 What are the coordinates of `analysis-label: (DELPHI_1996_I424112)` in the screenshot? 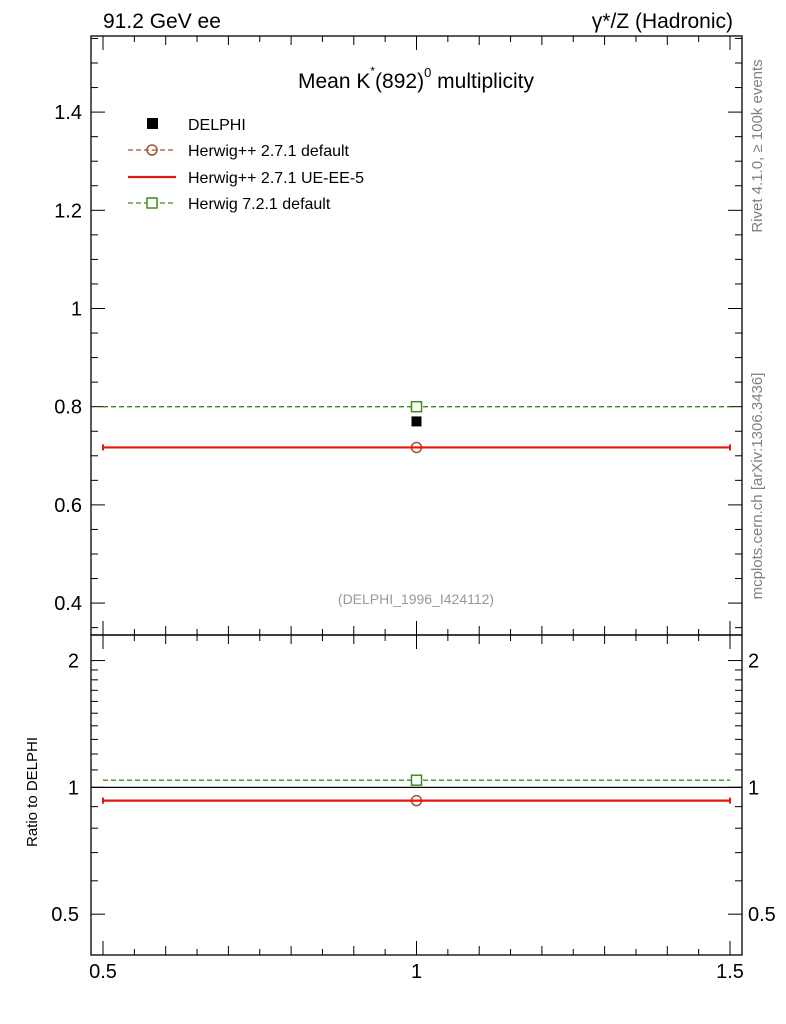 It's located at (416, 599).